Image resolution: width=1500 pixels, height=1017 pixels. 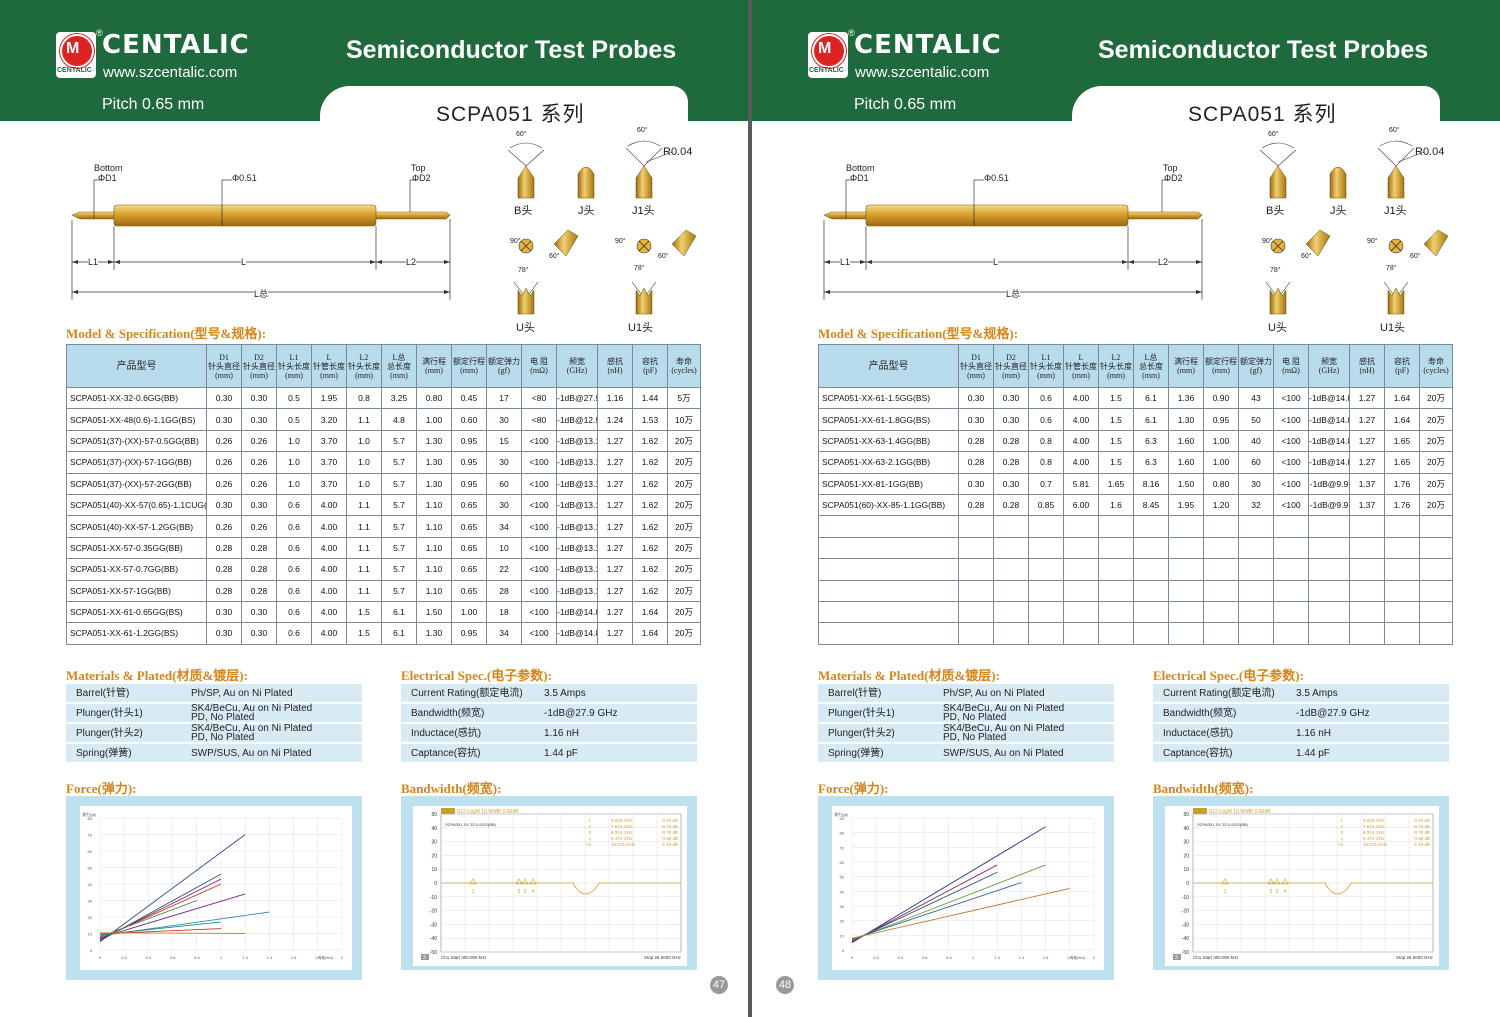 I want to click on table-cell: 1.65, so click(x=1402, y=462).